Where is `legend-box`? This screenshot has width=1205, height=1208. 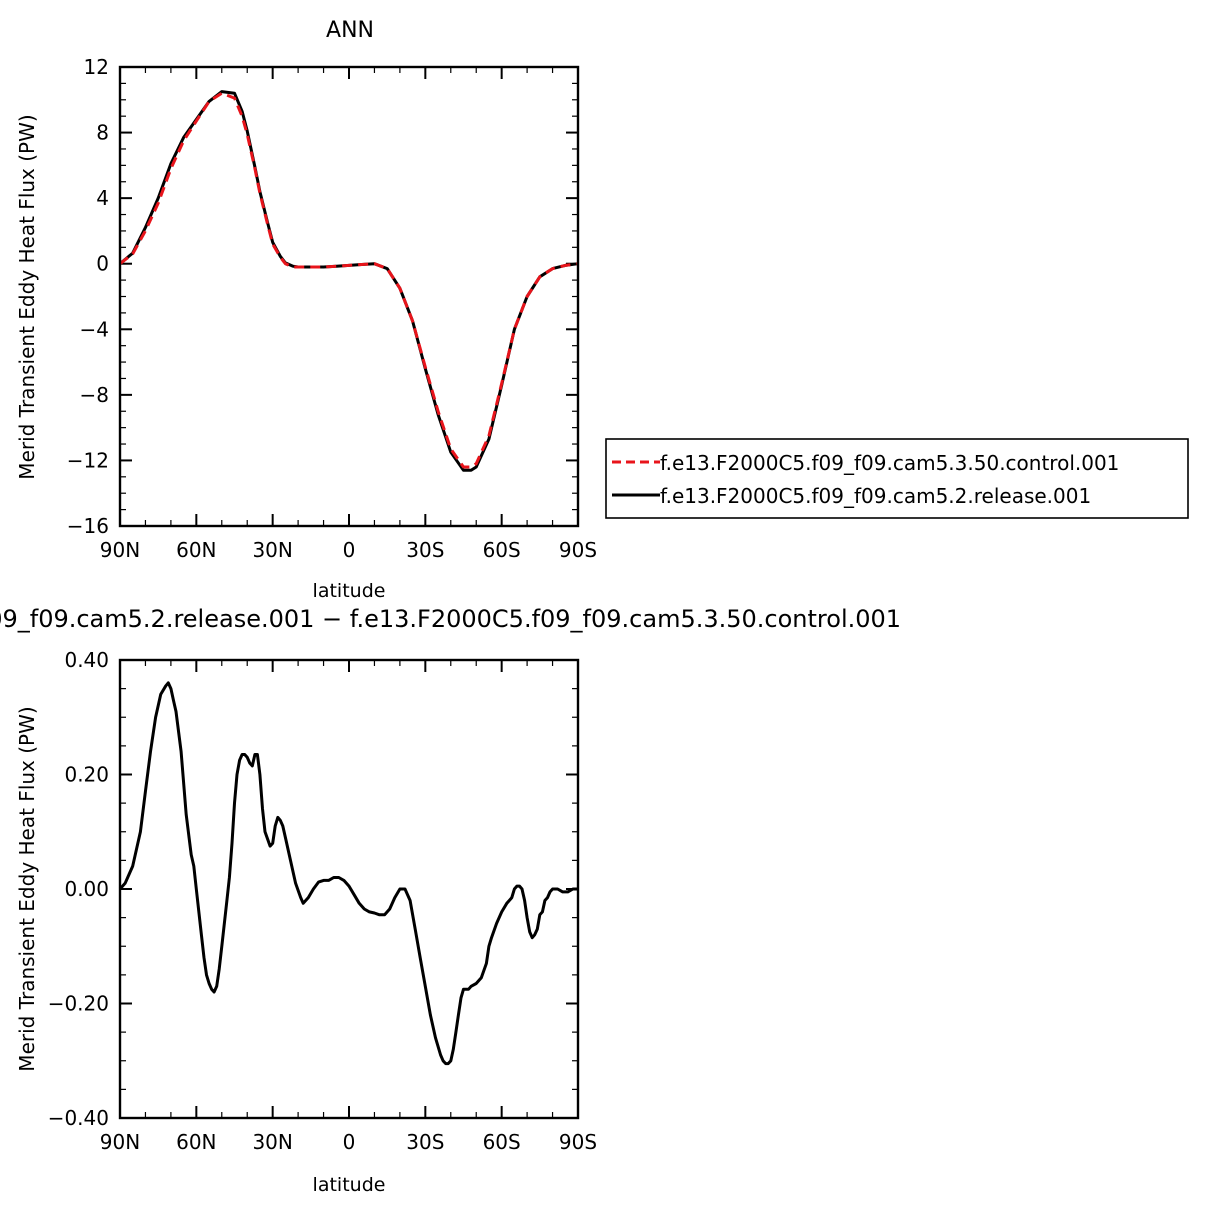 legend-box is located at coordinates (897, 478).